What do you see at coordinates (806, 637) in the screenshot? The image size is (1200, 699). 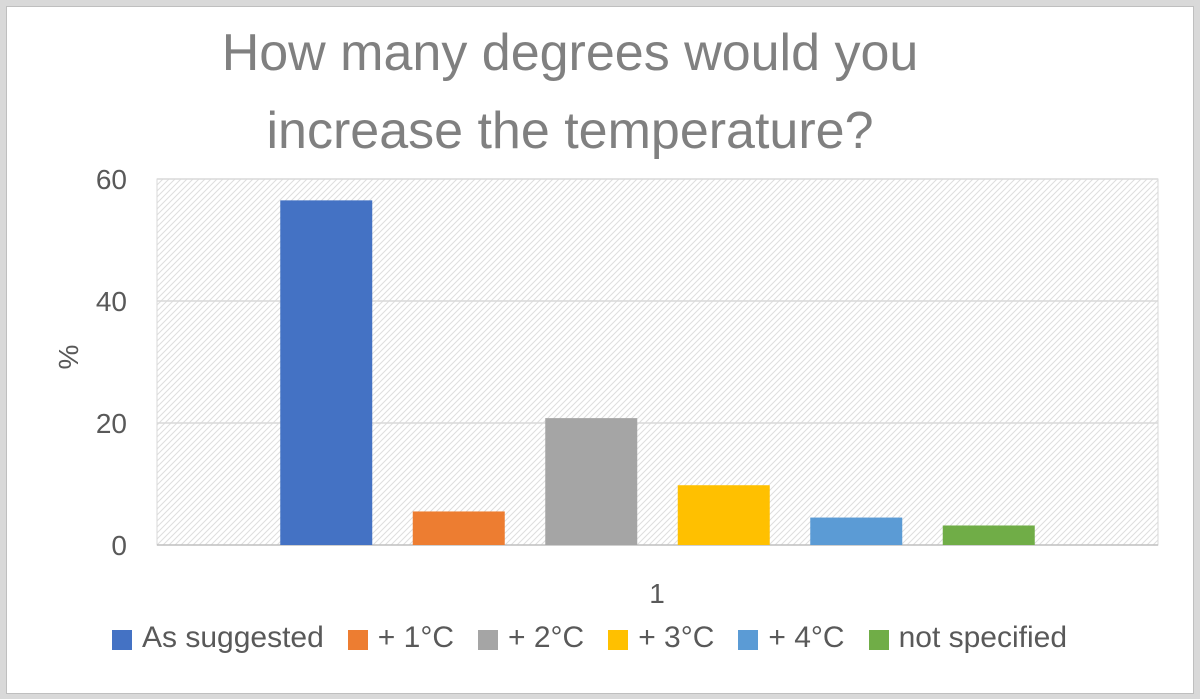 I see `legend-label: + 4°C` at bounding box center [806, 637].